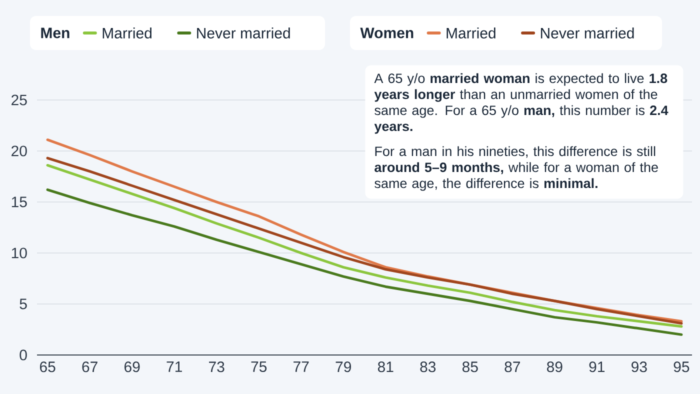 The width and height of the screenshot is (700, 394). What do you see at coordinates (387, 33) in the screenshot?
I see `text: Women` at bounding box center [387, 33].